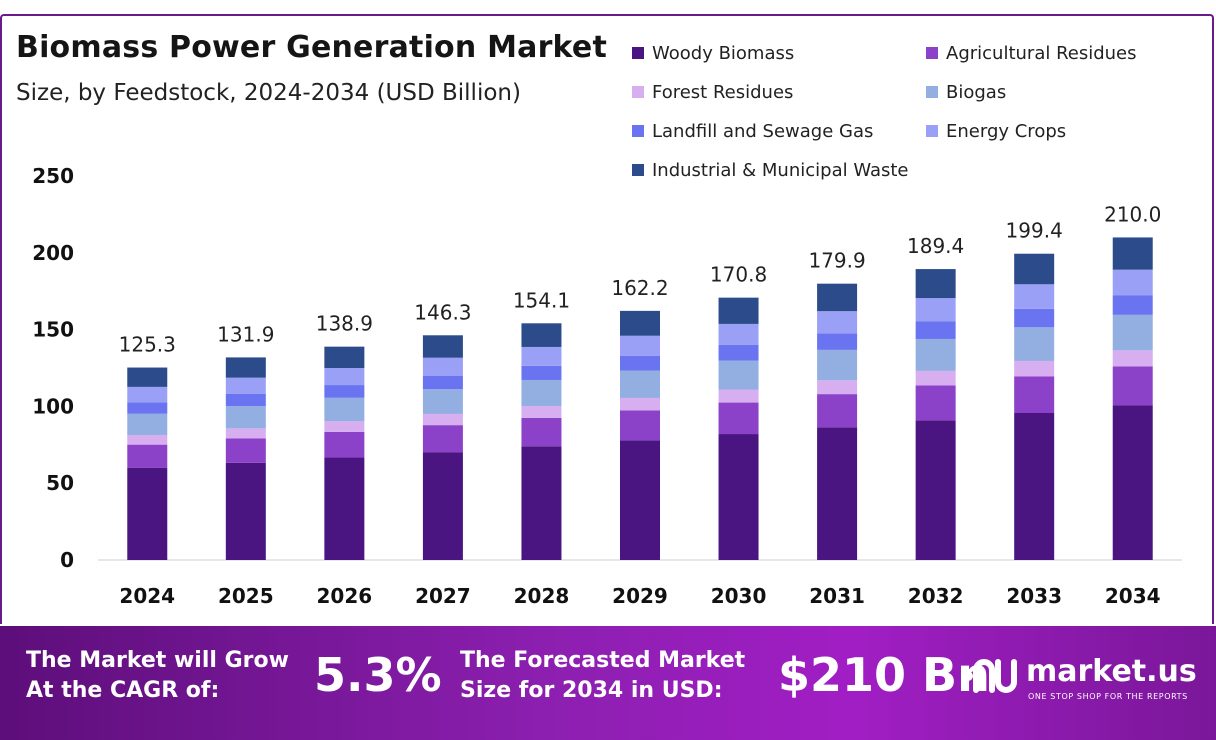 This screenshot has width=1216, height=740. I want to click on bar-total-label: 170.8, so click(738, 275).